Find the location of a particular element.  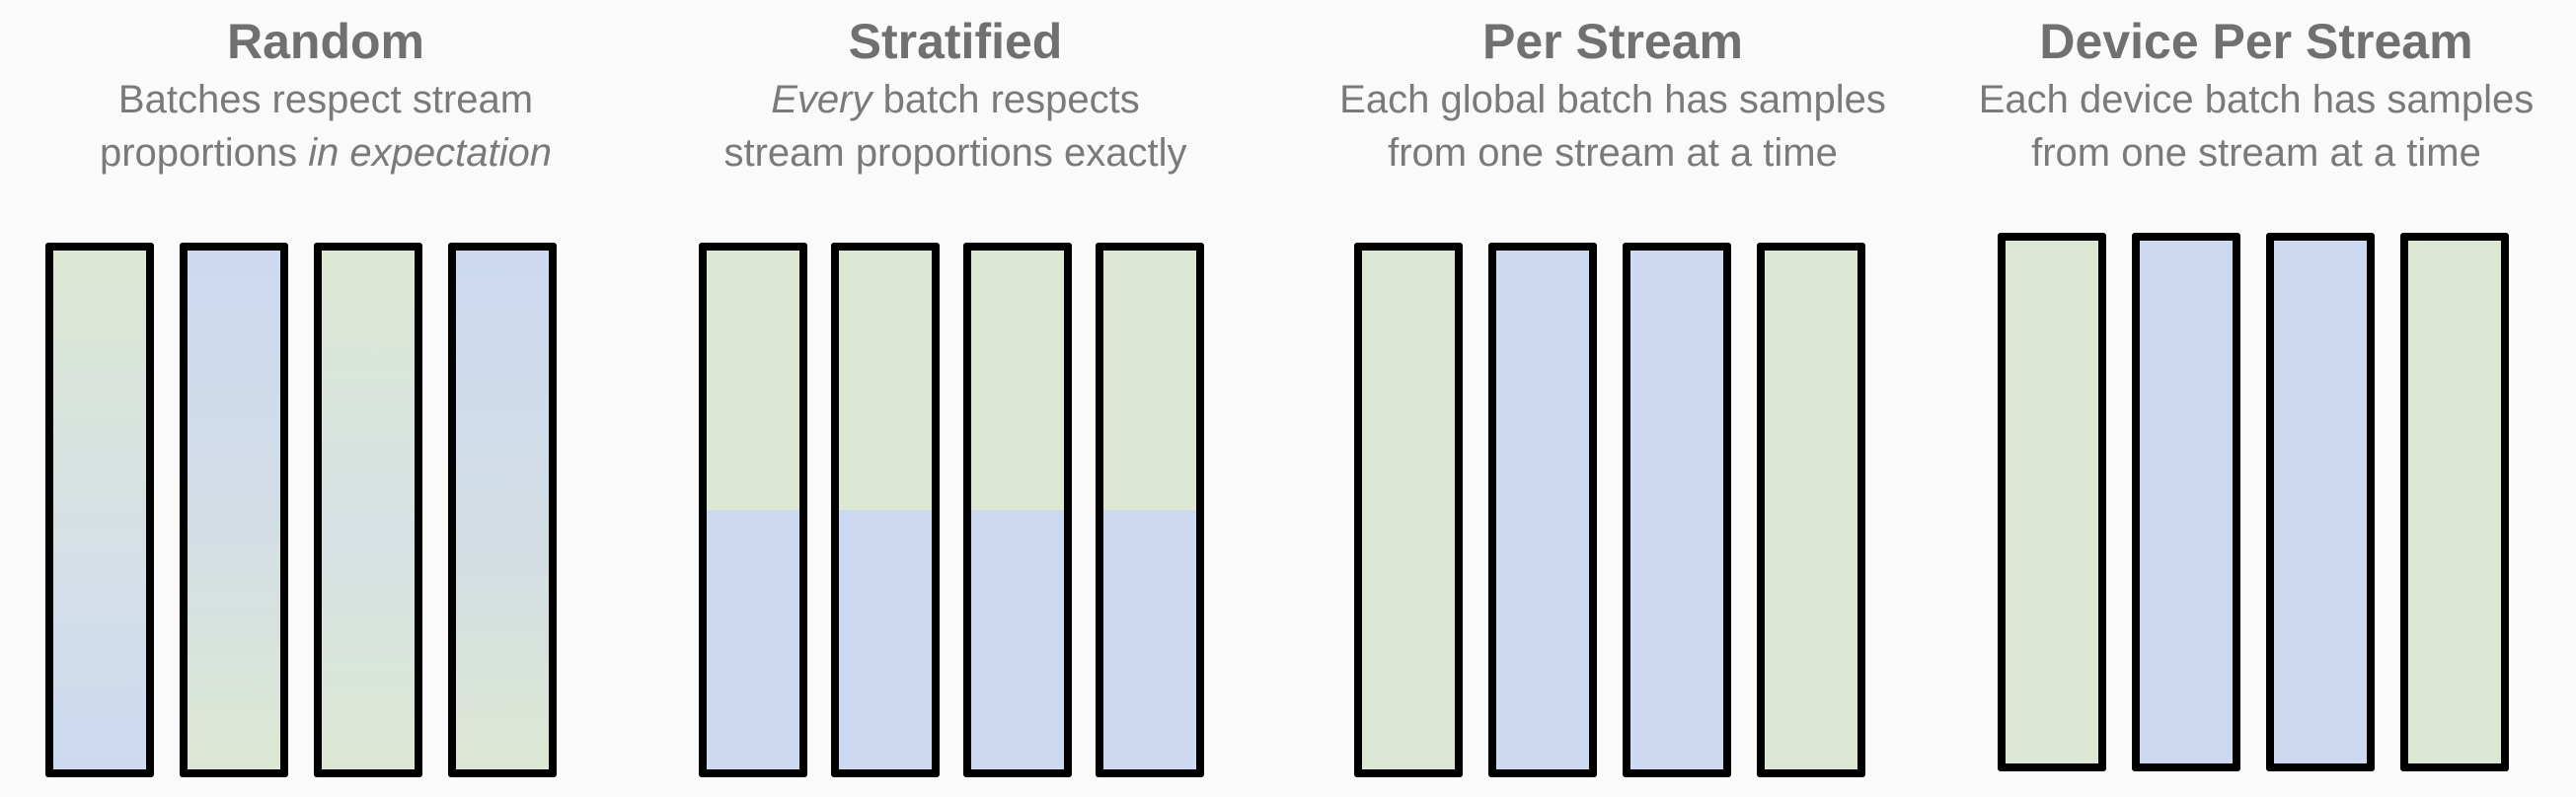

description-text: proportions is located at coordinates (204, 153).